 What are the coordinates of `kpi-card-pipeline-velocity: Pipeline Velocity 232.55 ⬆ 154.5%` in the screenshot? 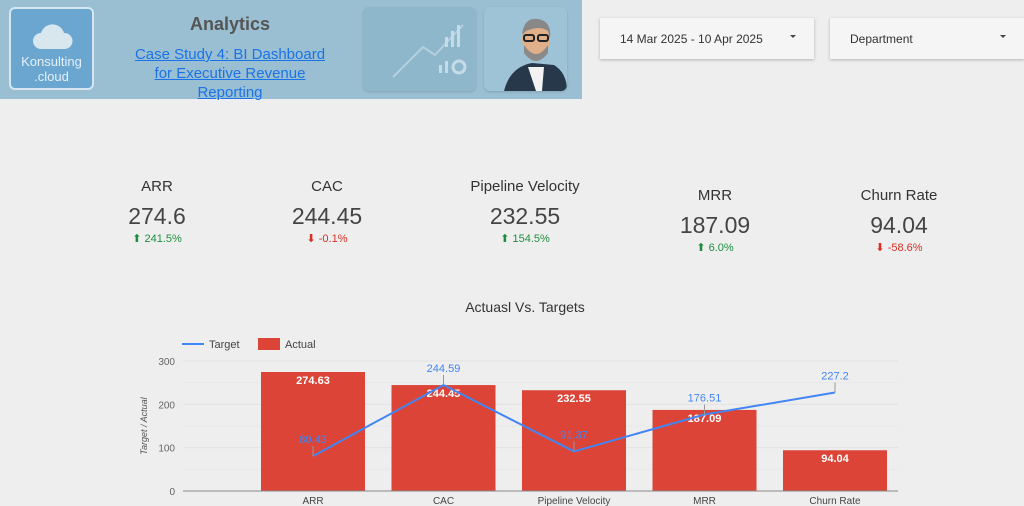 It's located at (525, 211).